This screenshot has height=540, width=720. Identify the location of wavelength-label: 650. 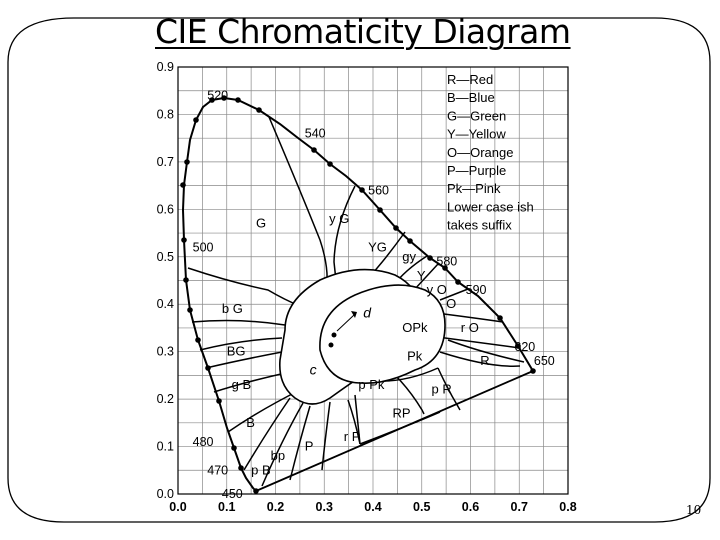
(544, 361).